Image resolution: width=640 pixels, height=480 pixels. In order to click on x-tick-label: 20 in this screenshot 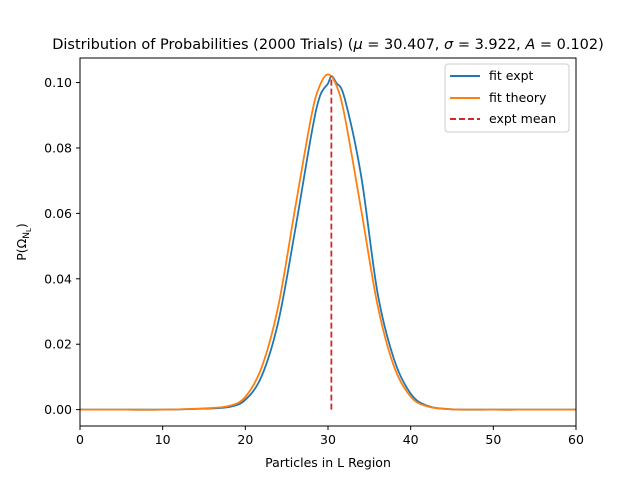, I will do `click(245, 439)`.